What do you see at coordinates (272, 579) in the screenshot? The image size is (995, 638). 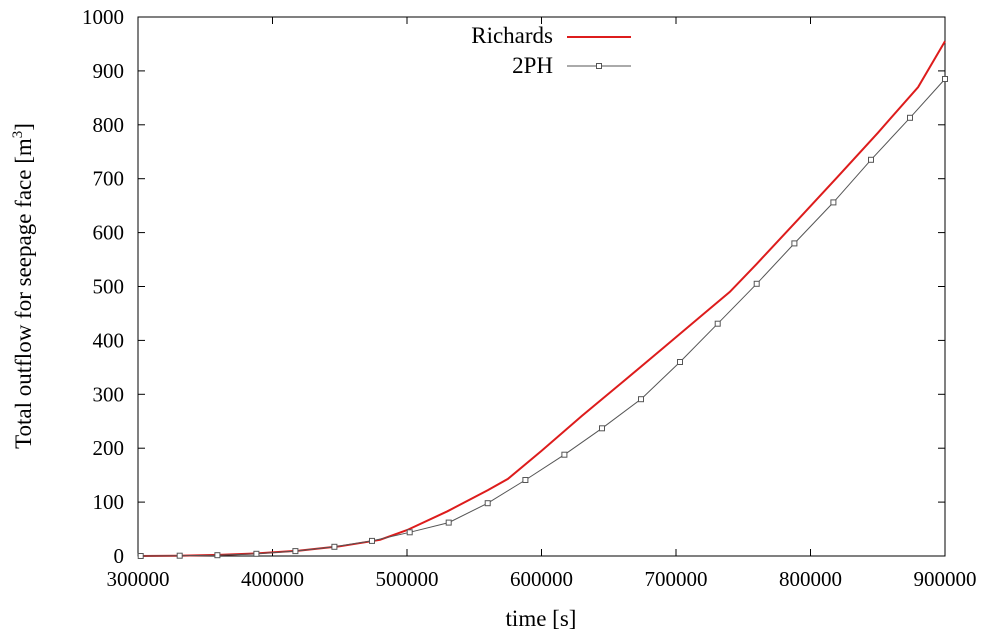 I see `x-tick-label: 400000` at bounding box center [272, 579].